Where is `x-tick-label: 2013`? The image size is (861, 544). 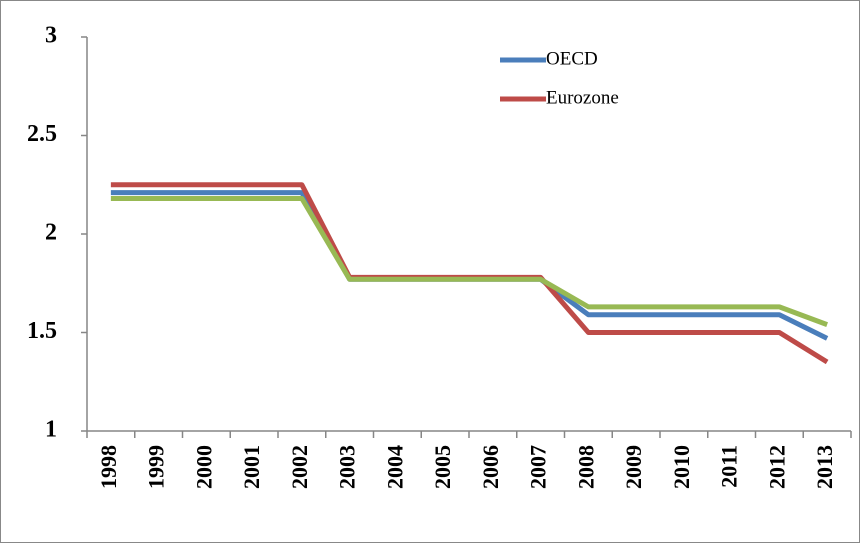
x-tick-label: 2013 is located at coordinates (824, 467).